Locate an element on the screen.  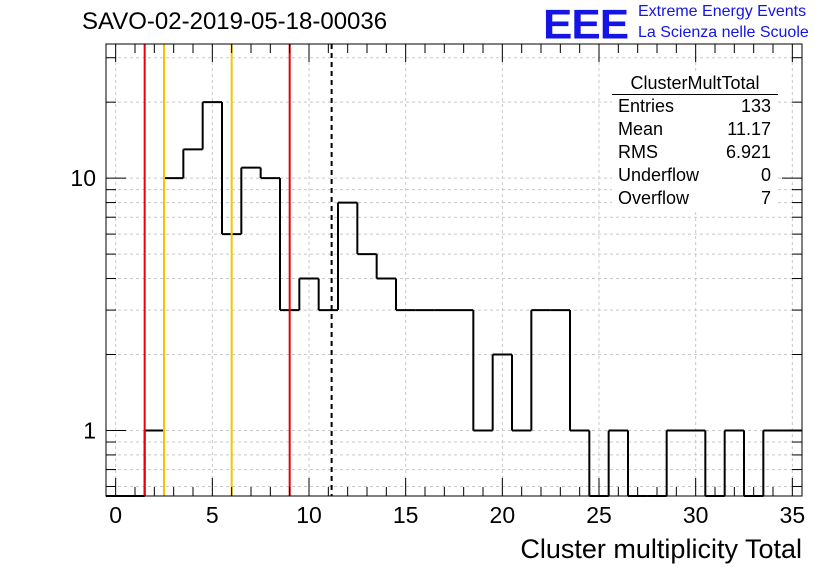
stats-value: 6.921 is located at coordinates (748, 152).